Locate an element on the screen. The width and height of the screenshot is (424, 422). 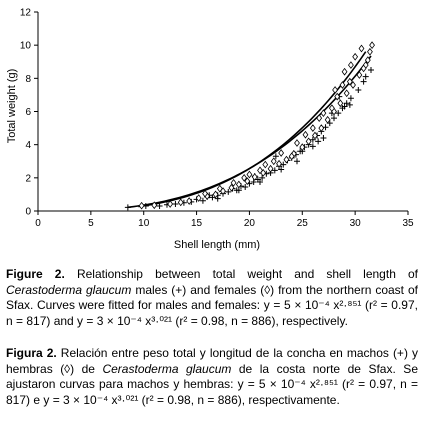
y-tick-label: 2 is located at coordinates (28, 178).